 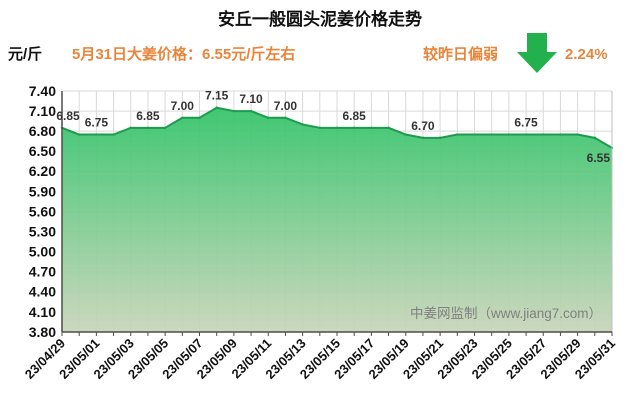 I want to click on watermark: 中姜网监制（www.jiang7.com）, so click(x=506, y=313).